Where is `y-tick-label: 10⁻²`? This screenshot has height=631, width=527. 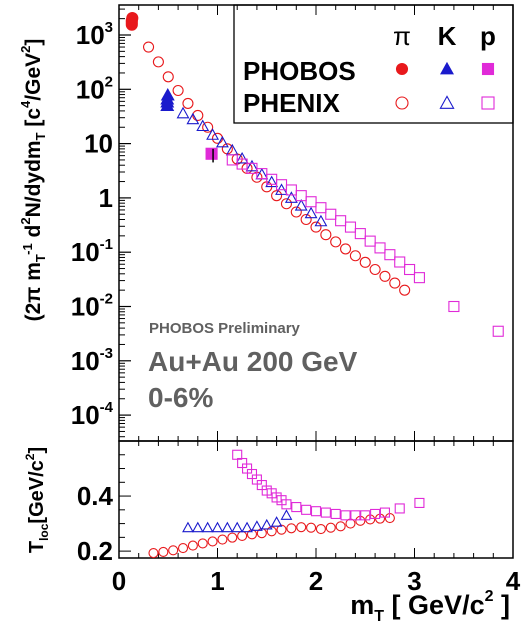 y-tick-label: 10⁻² is located at coordinates (92, 306).